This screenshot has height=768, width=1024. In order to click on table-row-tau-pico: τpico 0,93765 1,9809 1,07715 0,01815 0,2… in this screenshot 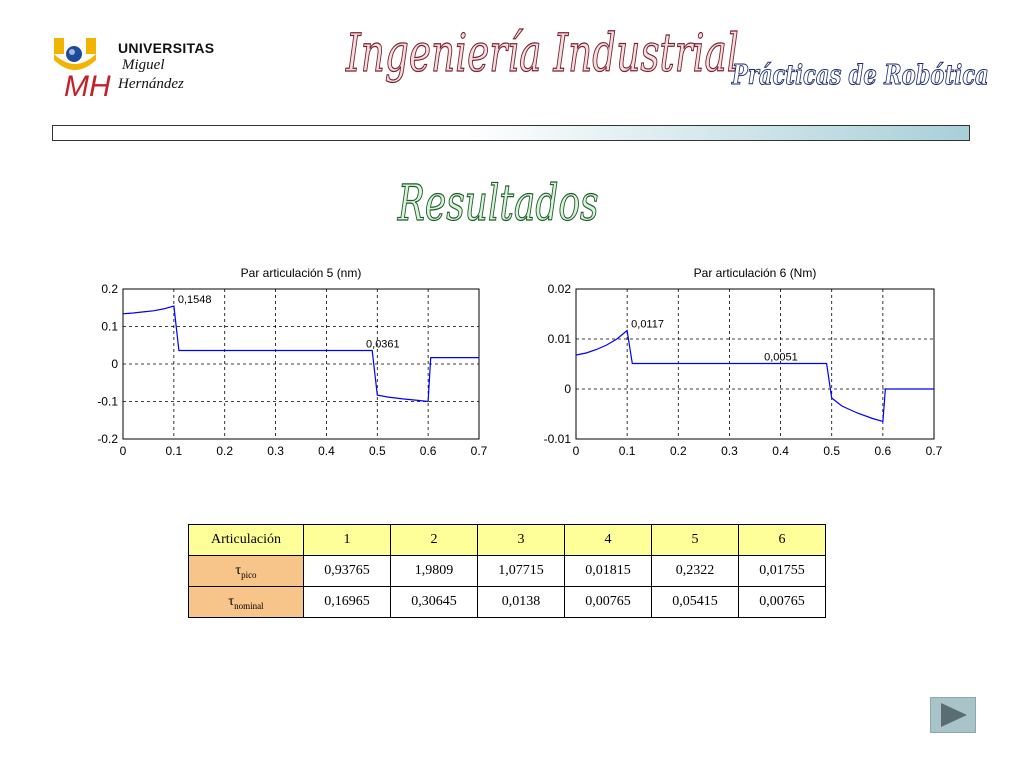, I will do `click(507, 571)`.